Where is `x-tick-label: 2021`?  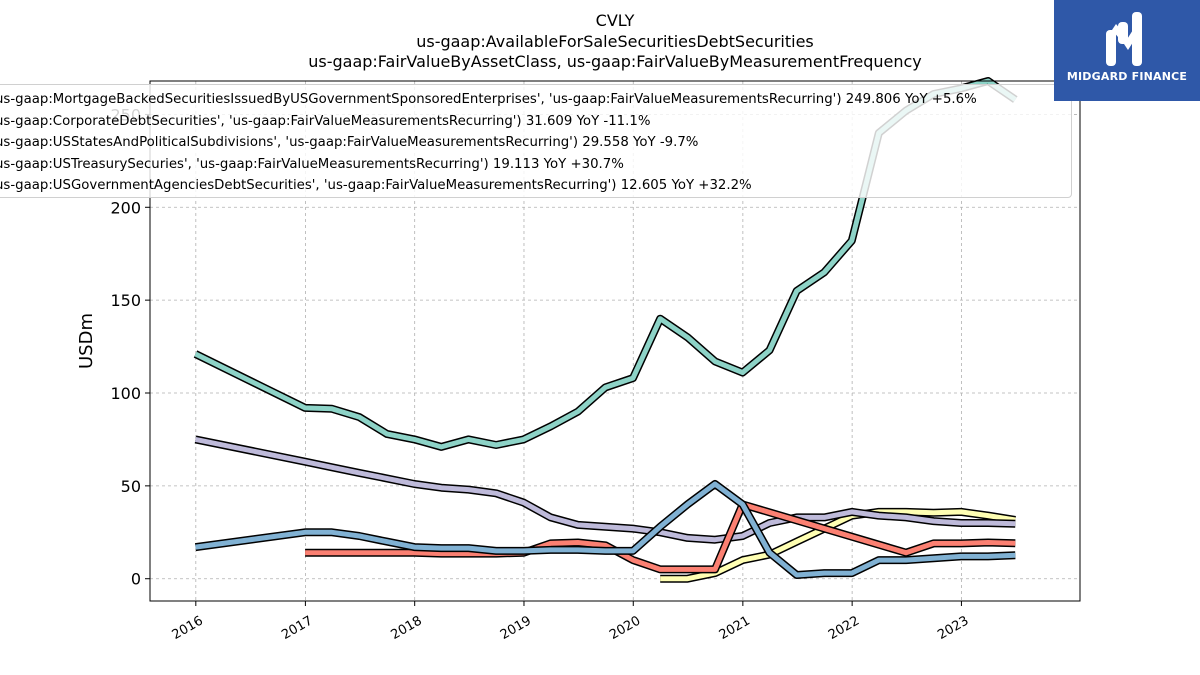
x-tick-label: 2021 is located at coordinates (735, 628).